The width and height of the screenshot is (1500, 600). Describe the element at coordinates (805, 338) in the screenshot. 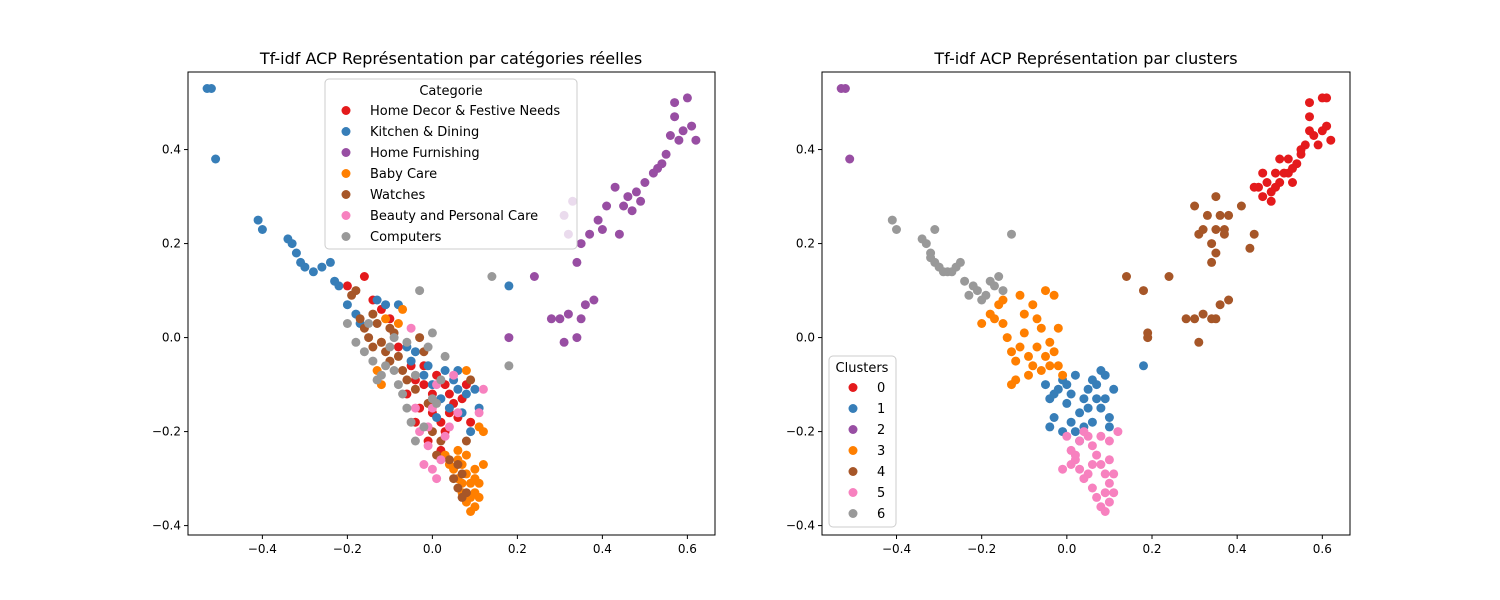

I see `y-tick-label: 0.0` at that location.